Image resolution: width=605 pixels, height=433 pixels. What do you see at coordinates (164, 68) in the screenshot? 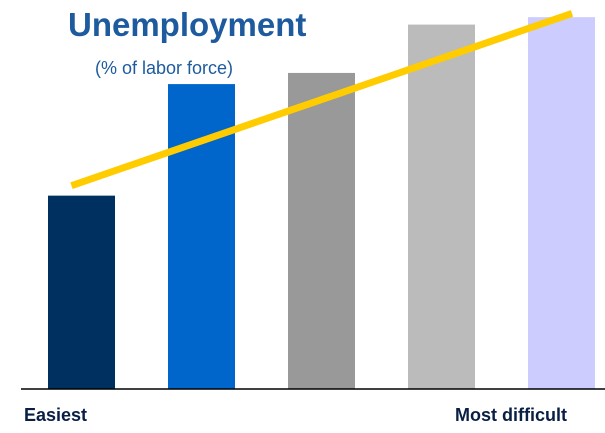
I see `chart-subtitle: (% of labor force)` at bounding box center [164, 68].